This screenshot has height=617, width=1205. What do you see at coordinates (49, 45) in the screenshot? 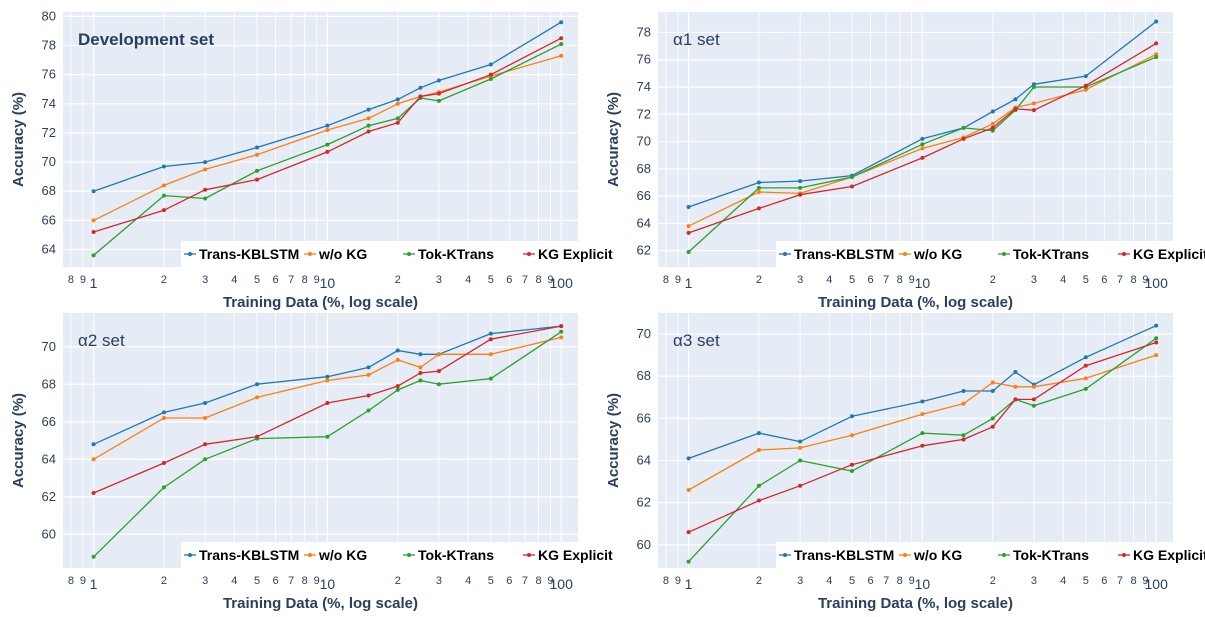
I see `y-tick-label: 78` at bounding box center [49, 45].